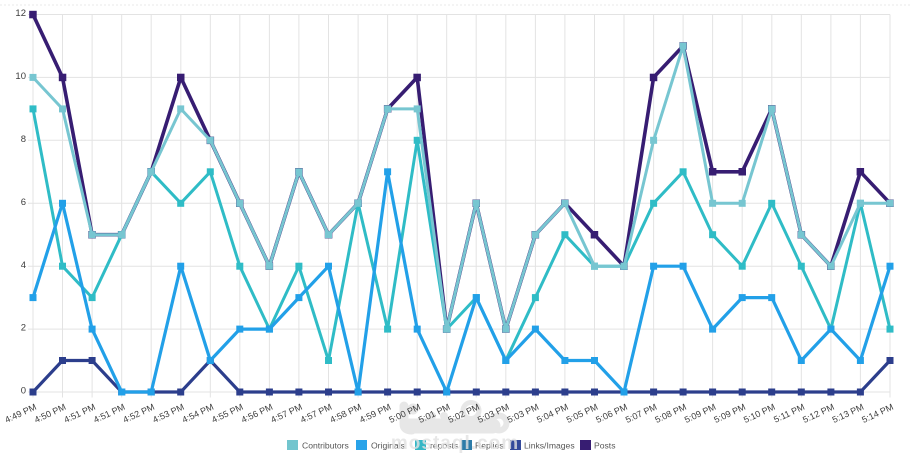  I want to click on svg-text: Originals, so click(388, 445).